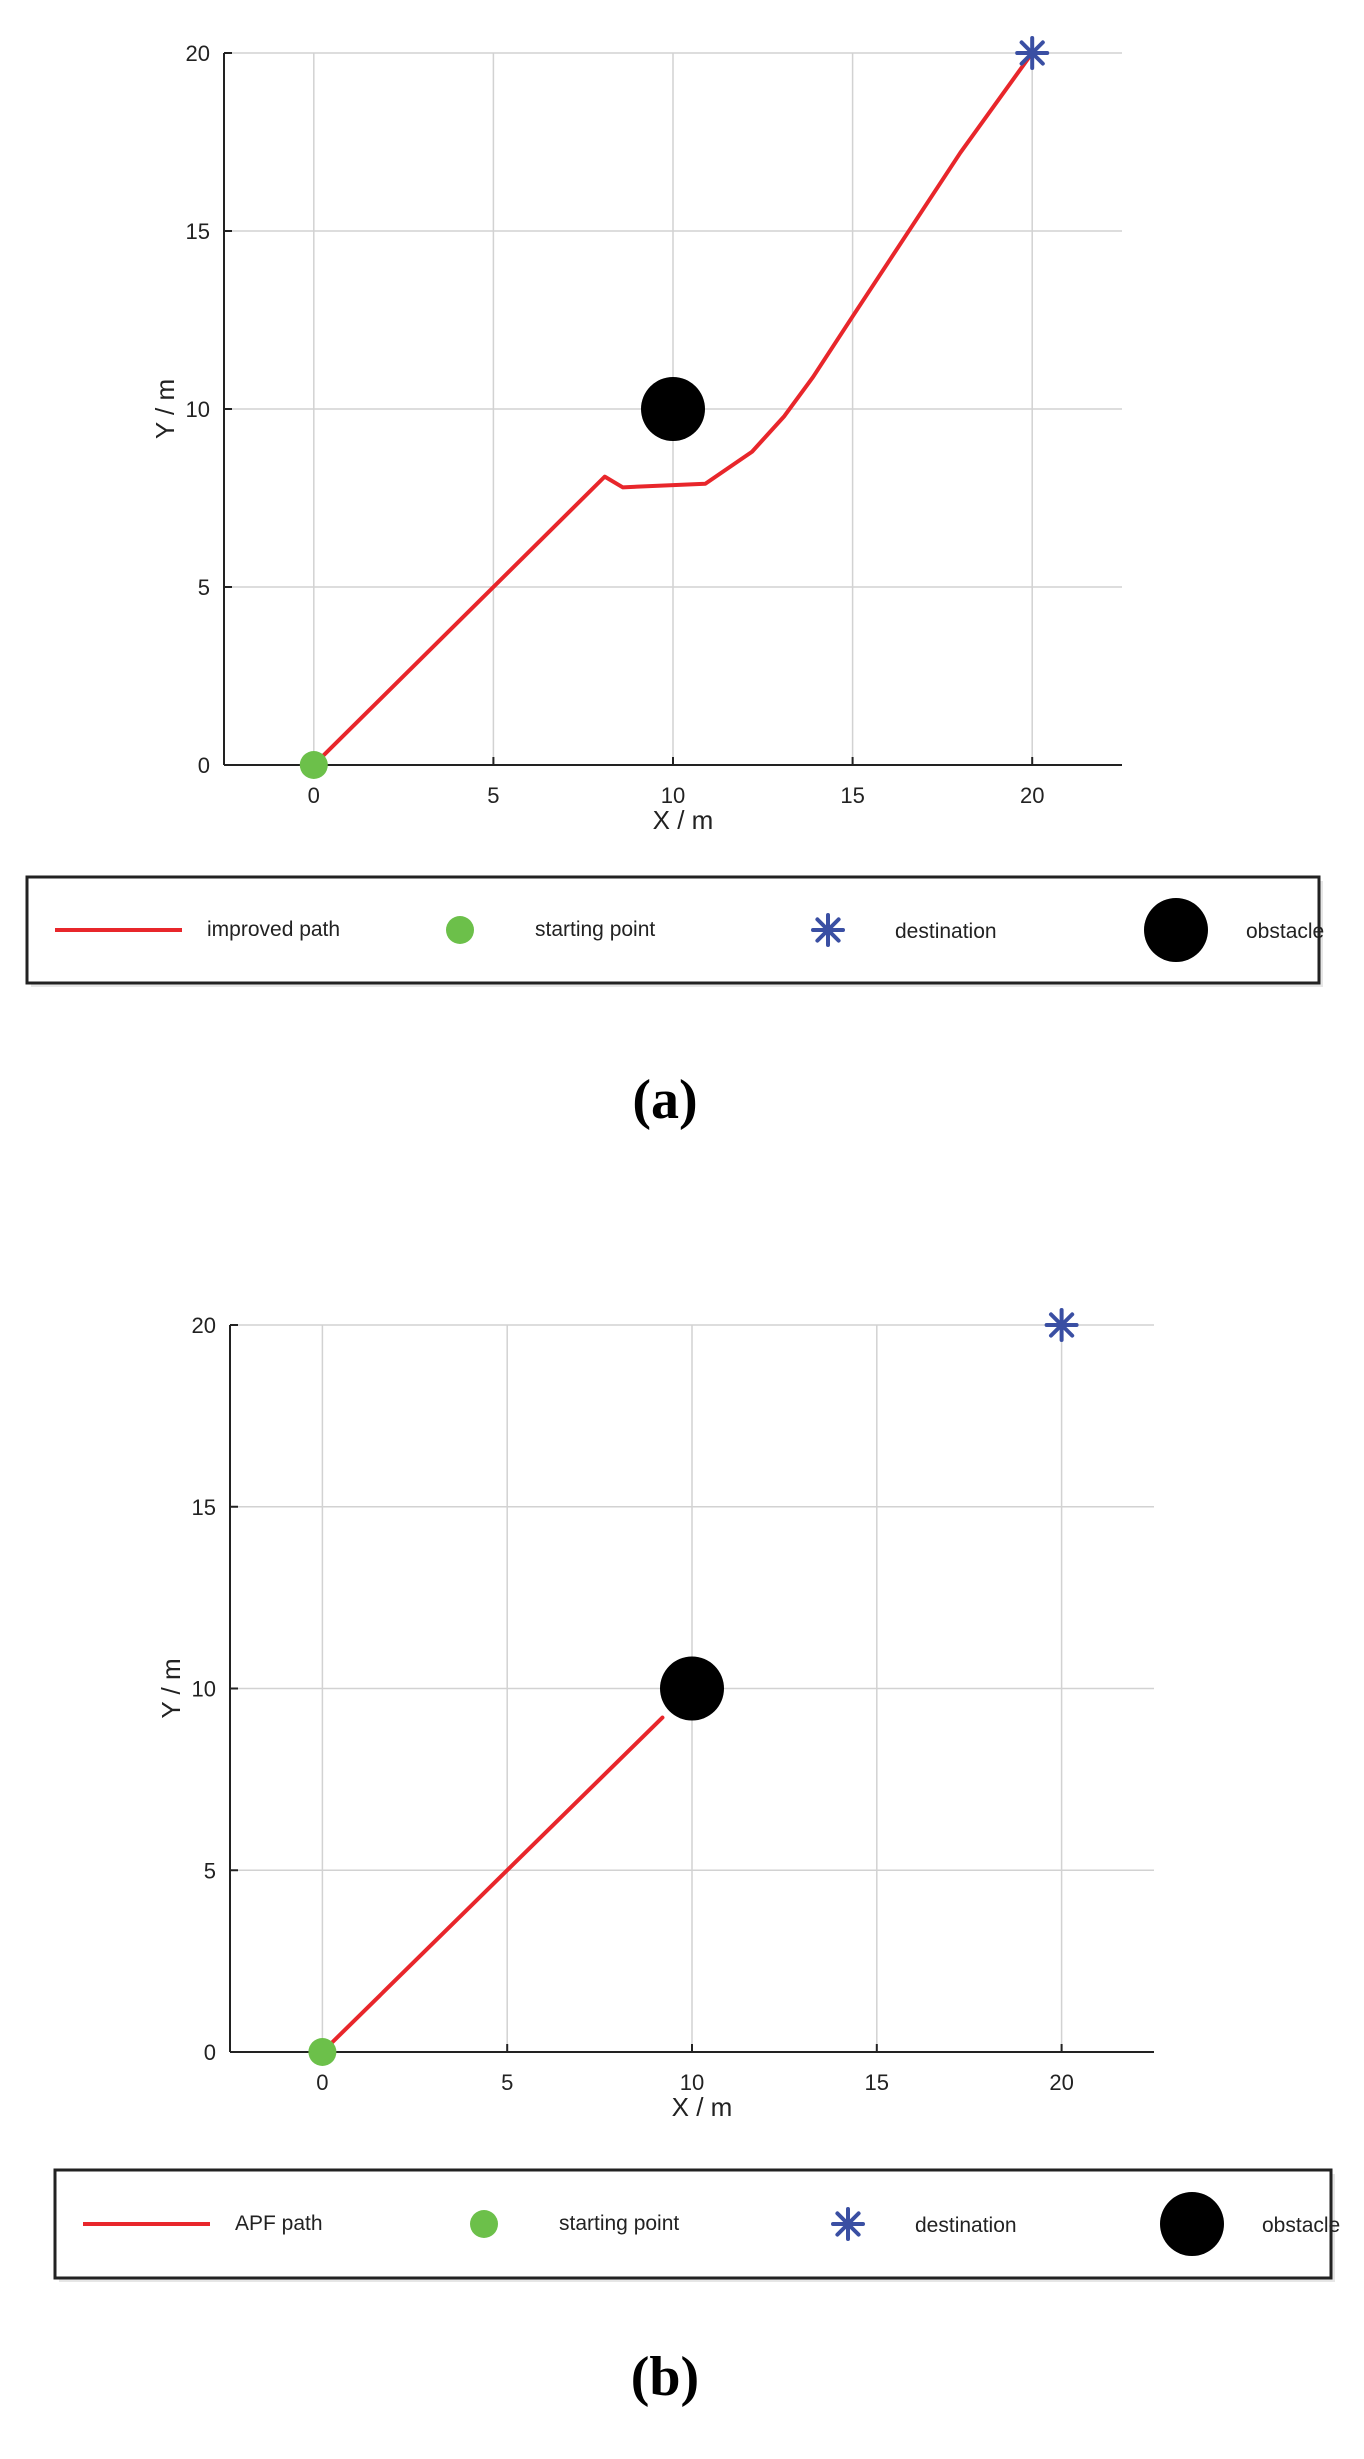 This screenshot has height=2459, width=1364. Describe the element at coordinates (665, 2377) in the screenshot. I see `panel-caption: (b)` at that location.